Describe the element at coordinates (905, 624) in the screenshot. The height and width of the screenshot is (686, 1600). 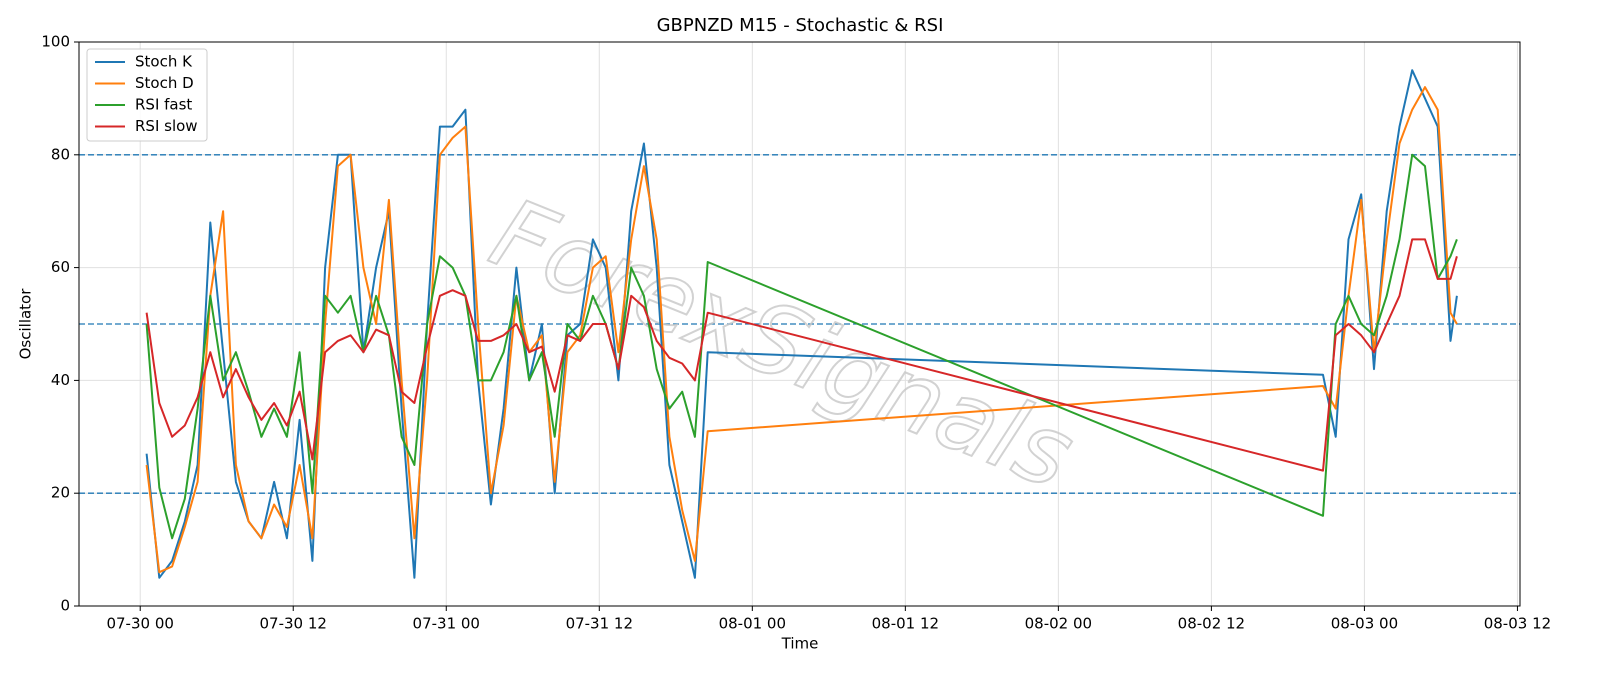
I see `x-tick-label: 08-01 12` at that location.